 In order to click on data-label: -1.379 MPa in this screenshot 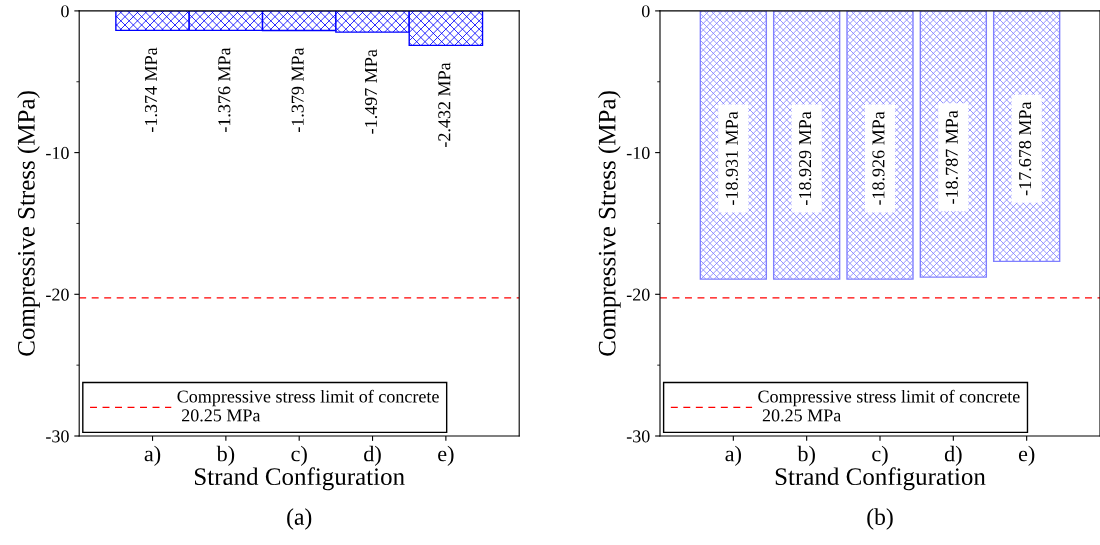, I will do `click(297, 90)`.